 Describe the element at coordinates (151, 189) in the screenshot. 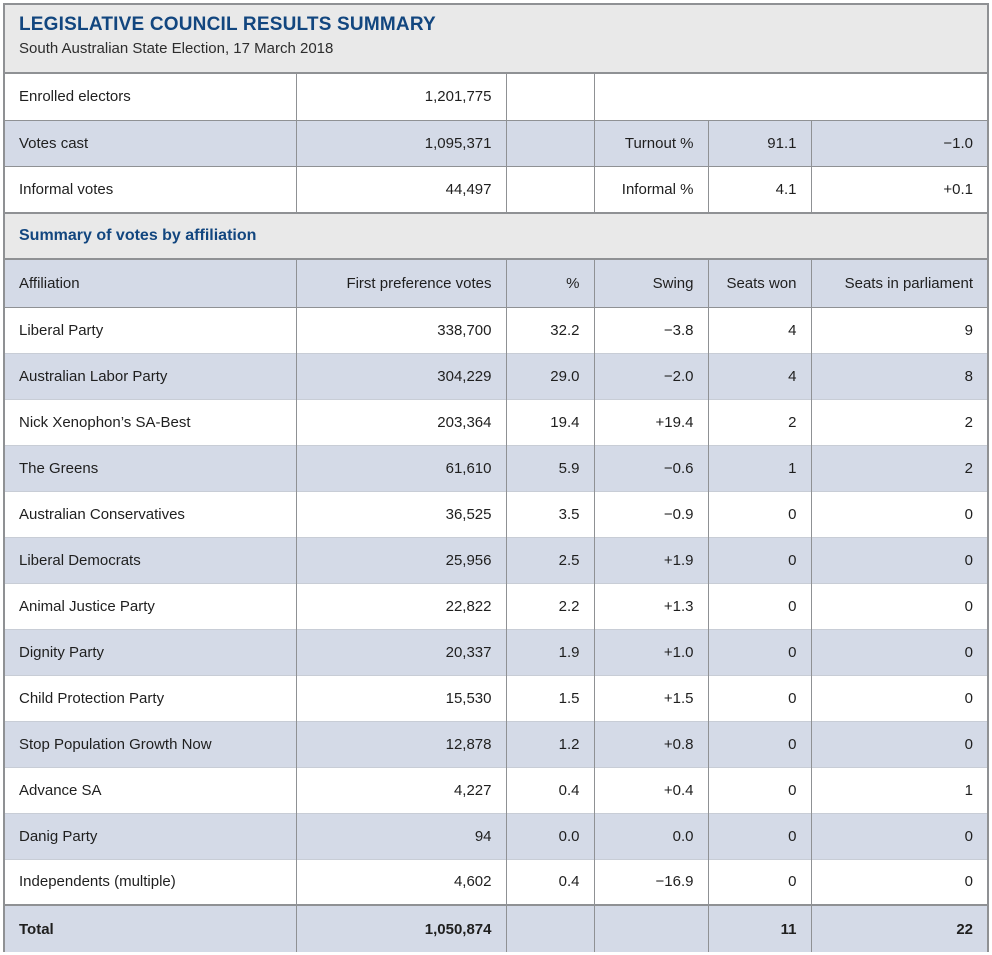

I see `summary-label: Informal votes` at that location.